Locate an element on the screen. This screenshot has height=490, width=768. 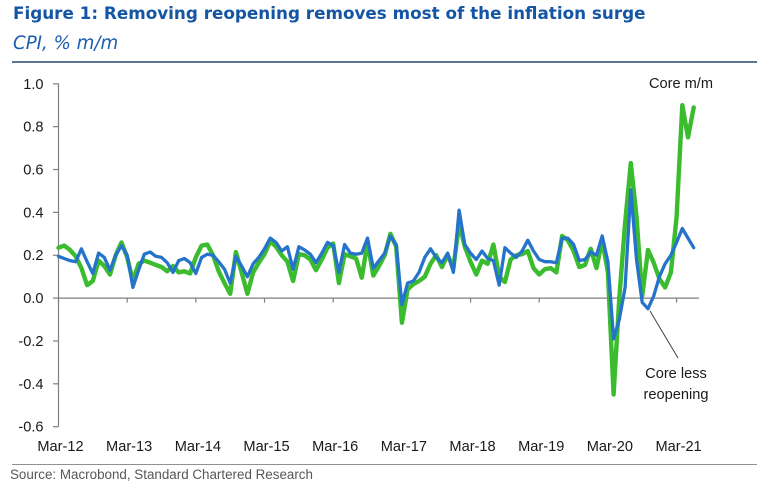
y-tick-label: 0.6 is located at coordinates (33, 171).